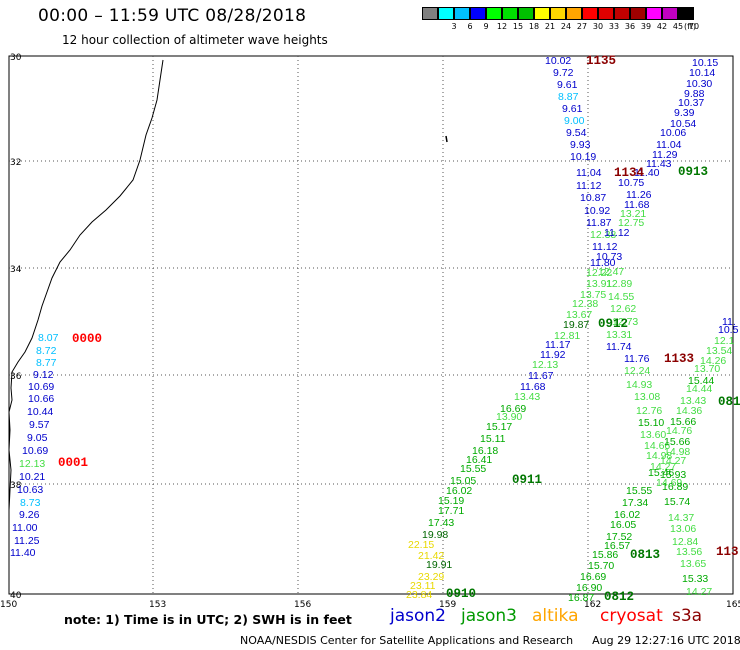 The width and height of the screenshot is (740, 650). What do you see at coordinates (679, 359) in the screenshot?
I see `pass-time-label: 1133` at bounding box center [679, 359].